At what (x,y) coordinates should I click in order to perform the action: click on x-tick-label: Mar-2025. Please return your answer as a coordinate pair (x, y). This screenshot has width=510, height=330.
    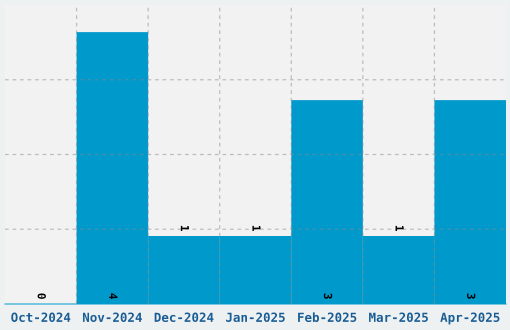
    Looking at the image, I should click on (398, 317).